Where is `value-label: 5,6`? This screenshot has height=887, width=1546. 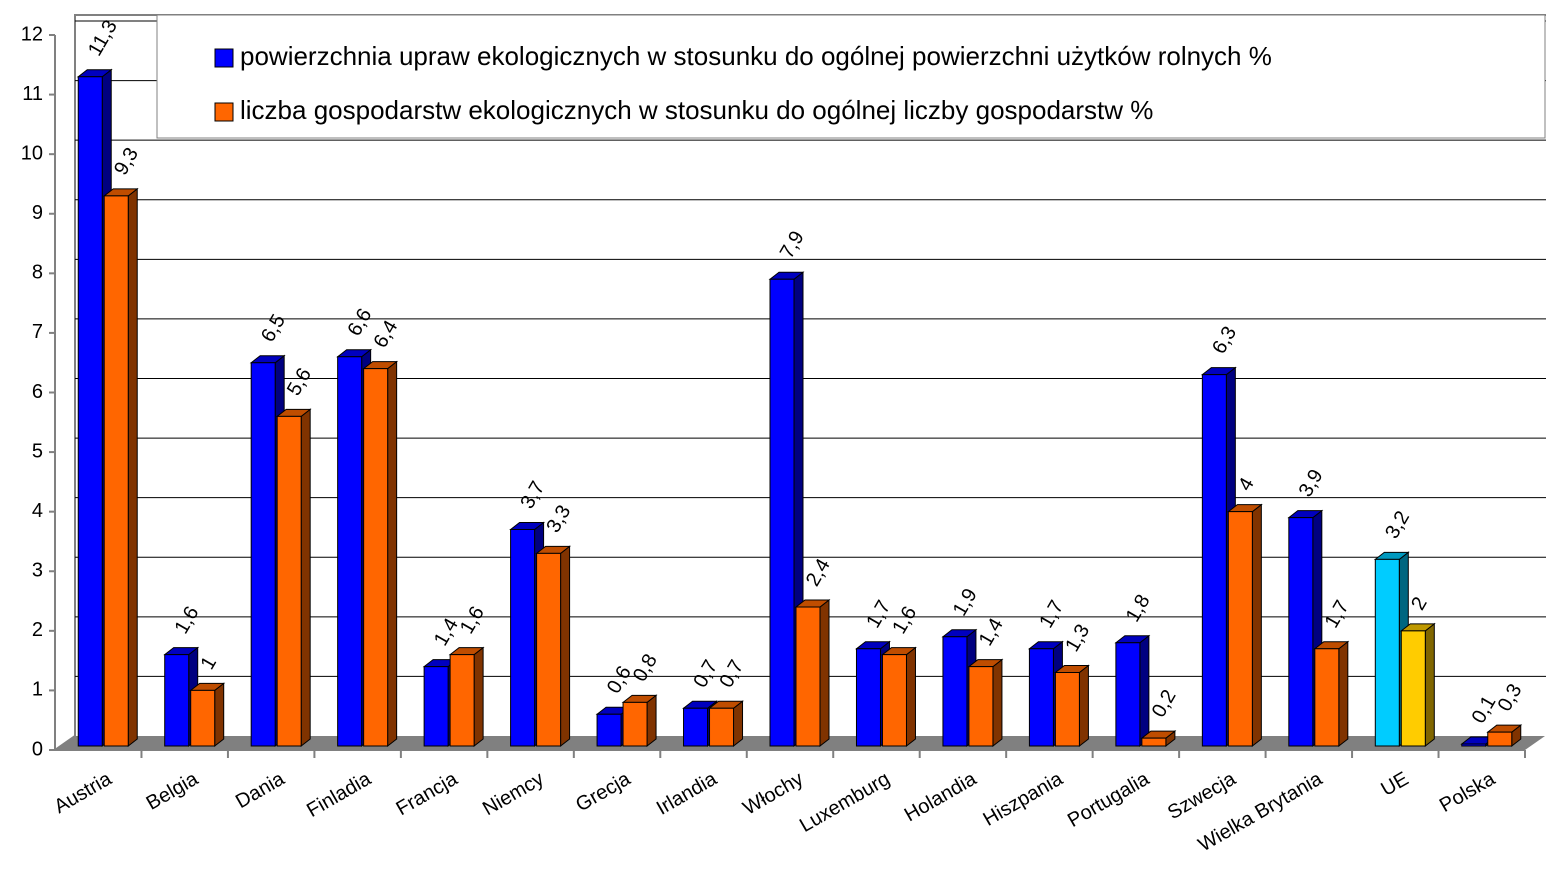 value-label: 5,6 is located at coordinates (299, 381).